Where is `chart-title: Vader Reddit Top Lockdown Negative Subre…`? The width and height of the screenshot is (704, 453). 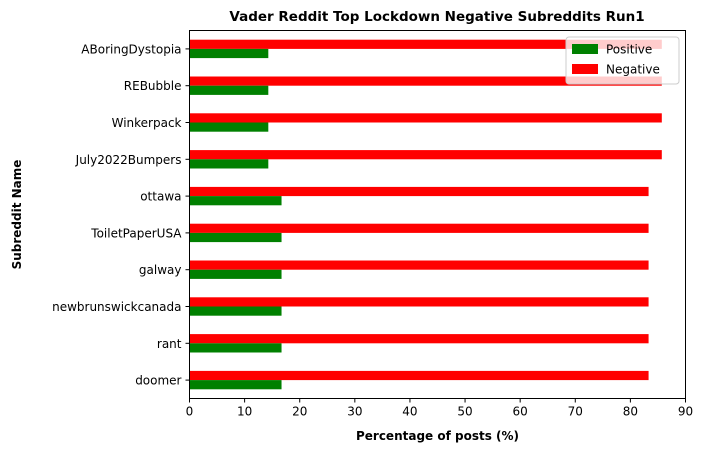 chart-title: Vader Reddit Top Lockdown Negative Subre… is located at coordinates (436, 17).